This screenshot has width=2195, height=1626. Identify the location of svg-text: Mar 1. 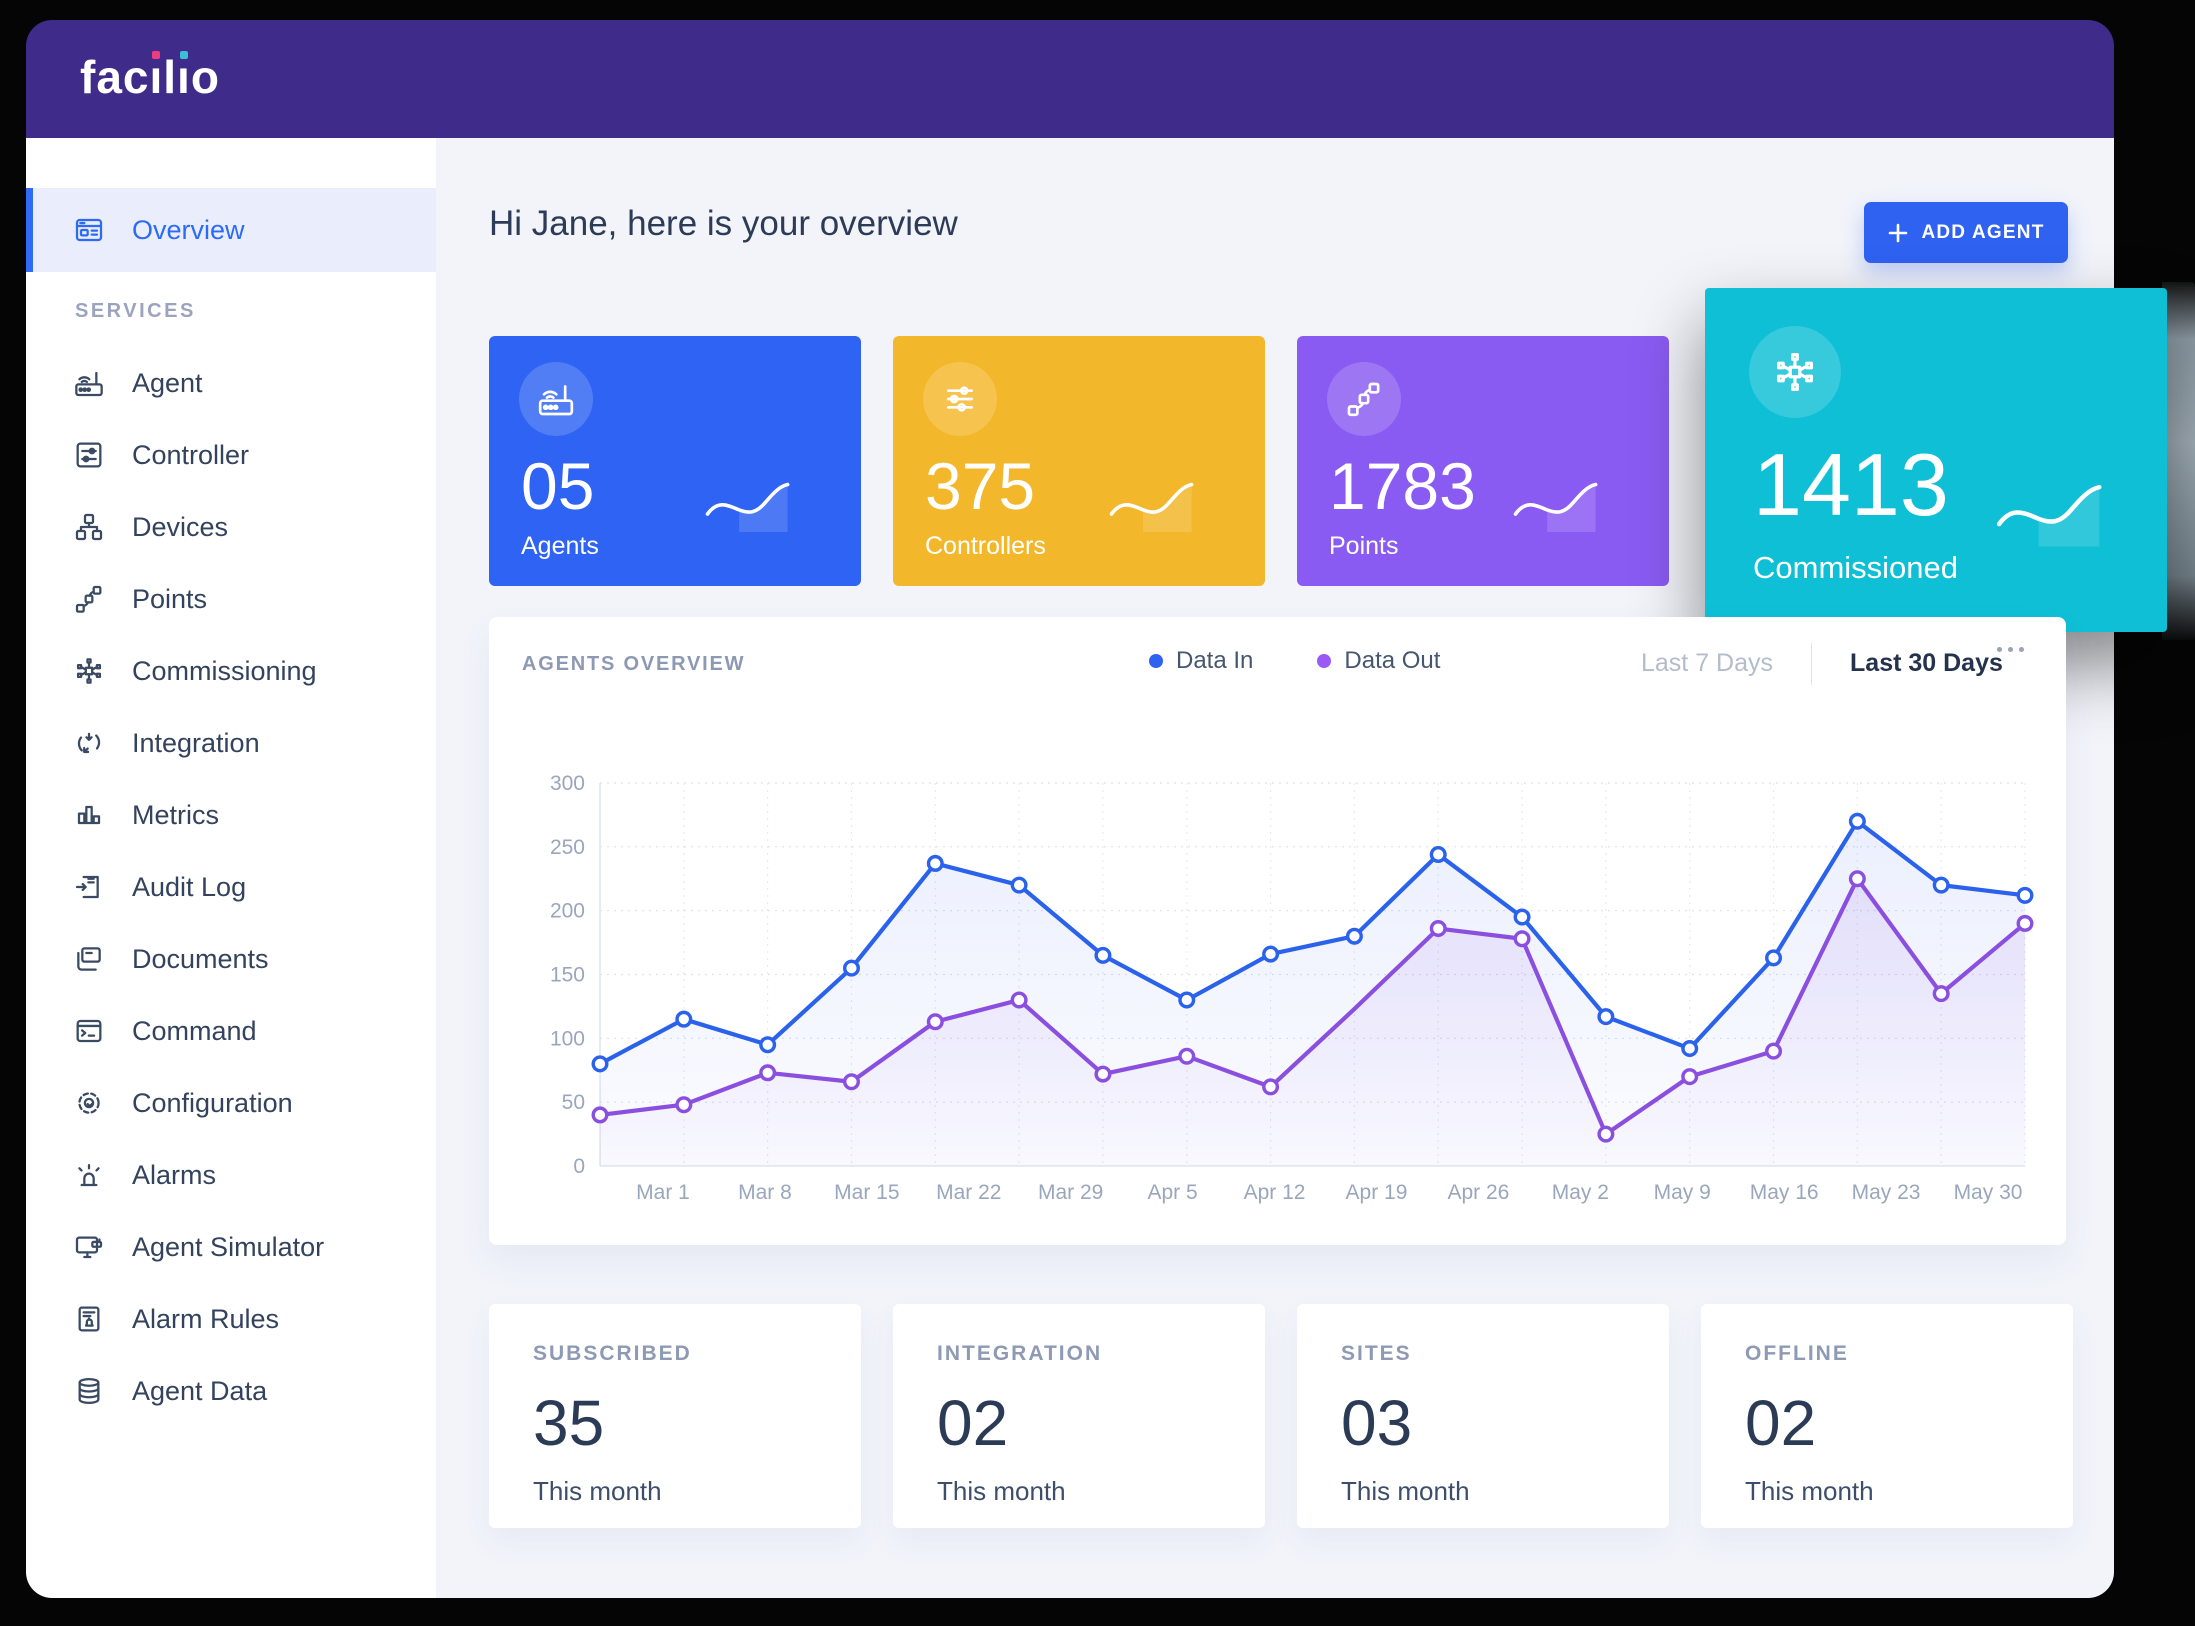
(663, 1192).